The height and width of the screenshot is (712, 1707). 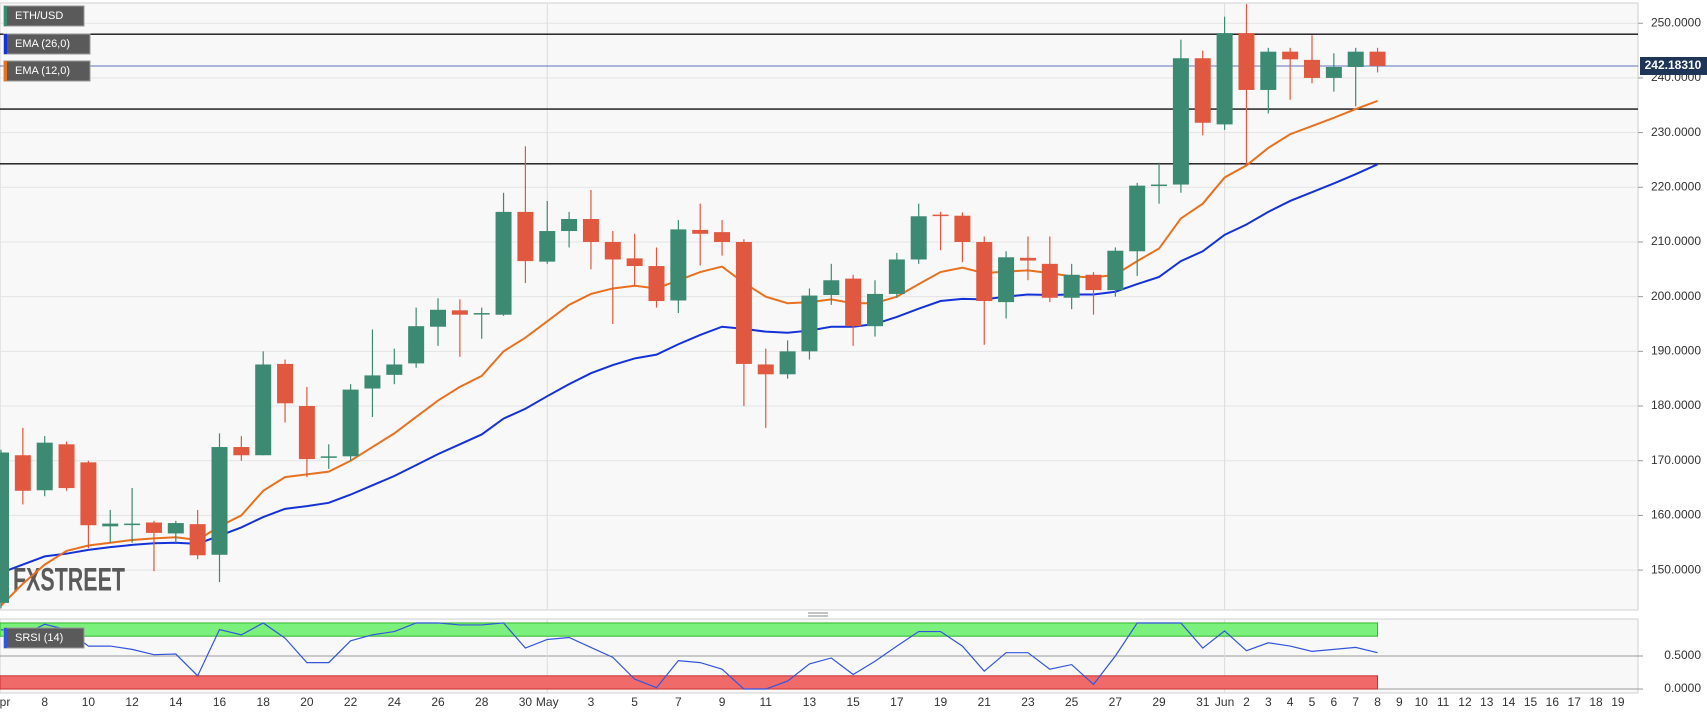 I want to click on x-tick-label: 12, so click(x=132, y=702).